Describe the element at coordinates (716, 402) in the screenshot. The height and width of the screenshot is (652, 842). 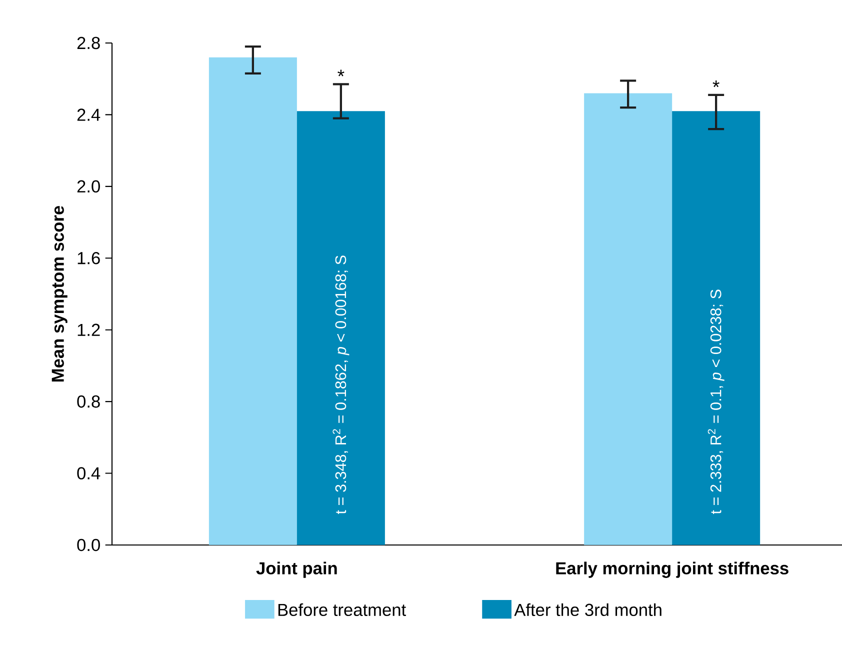
I see `annotation: t = 2.333, R$^{2}$ = 0.1, p < 0.0238; S` at that location.